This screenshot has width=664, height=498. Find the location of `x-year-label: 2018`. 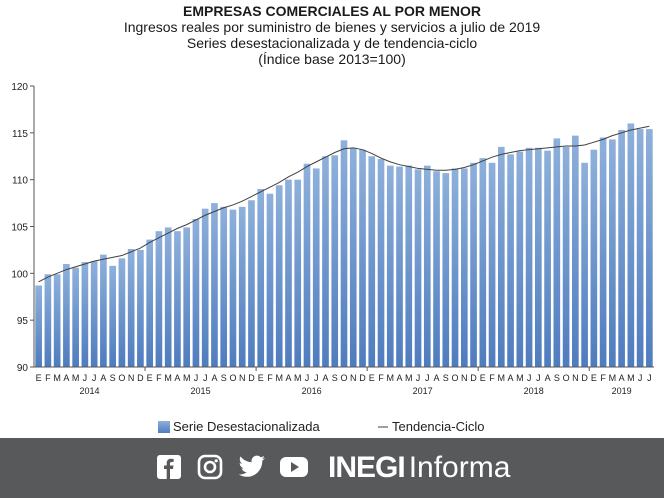

x-year-label: 2018 is located at coordinates (534, 391).